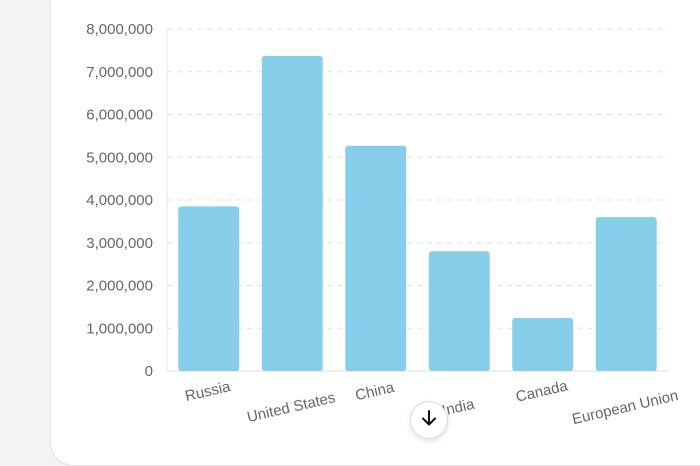  I want to click on y-tick-label: 6,000,000, so click(119, 115).